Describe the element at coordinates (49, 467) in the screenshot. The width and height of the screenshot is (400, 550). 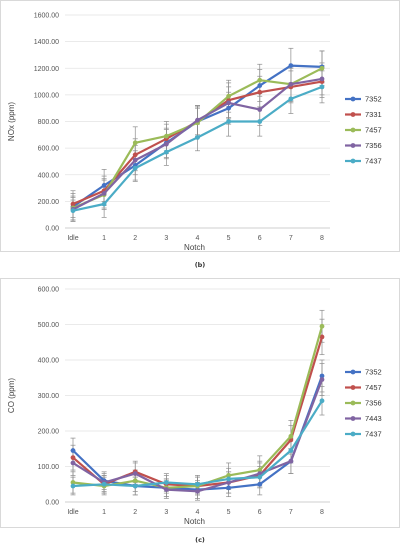
I see `y-tick-label: 100.00` at that location.